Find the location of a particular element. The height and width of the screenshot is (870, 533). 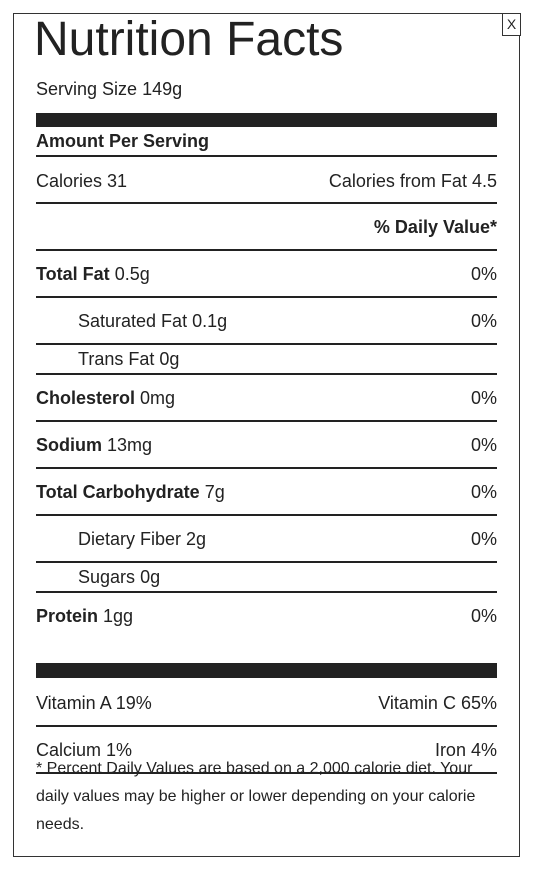

nutrient-amount: 0.1g is located at coordinates (210, 320).